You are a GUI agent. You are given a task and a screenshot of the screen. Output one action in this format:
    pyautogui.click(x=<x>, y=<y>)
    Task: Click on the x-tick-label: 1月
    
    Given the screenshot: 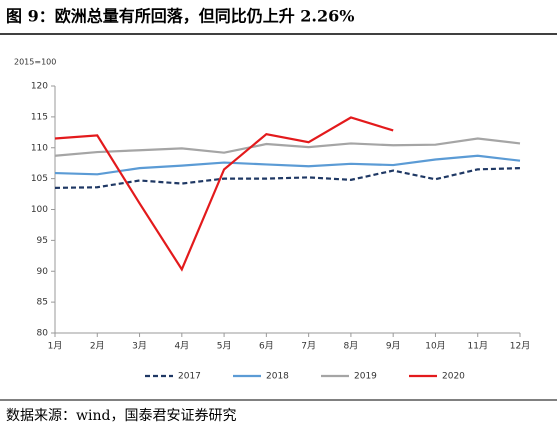 What is the action you would take?
    pyautogui.click(x=55, y=346)
    